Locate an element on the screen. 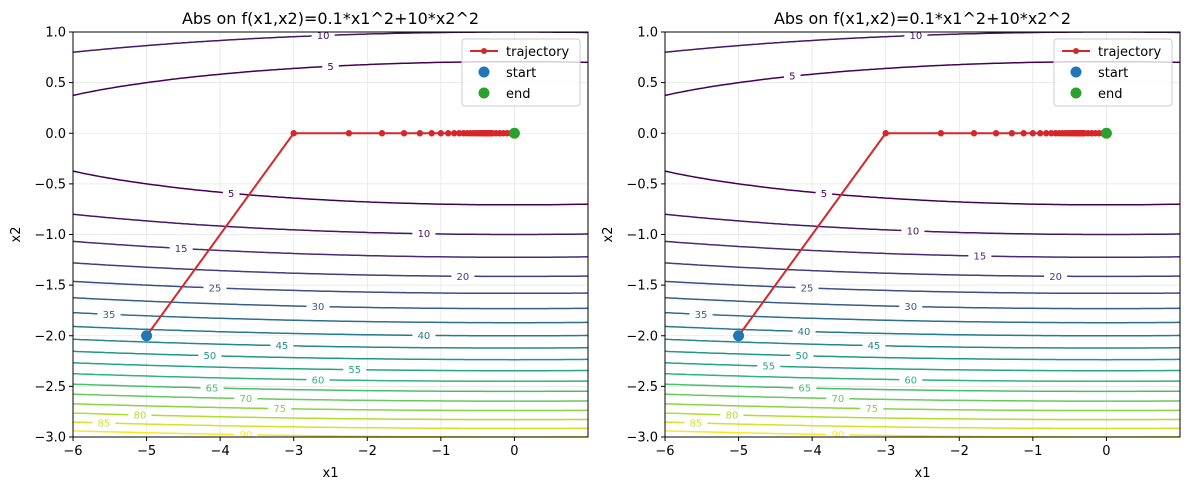  contour-label-75: 75 is located at coordinates (871, 409).